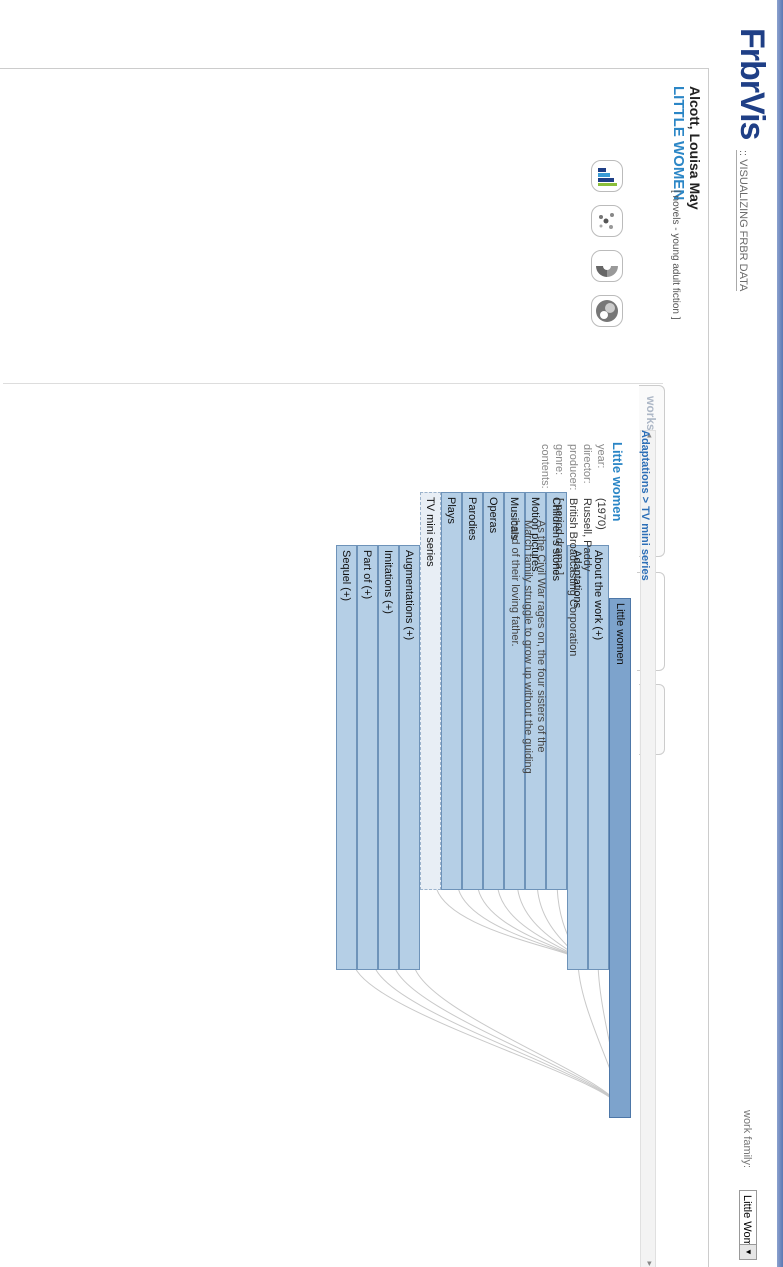 Image resolution: width=783 pixels, height=1267 pixels. Describe the element at coordinates (409, 757) in the screenshot. I see `tree-node-augmentations: Augmentations (+)` at that location.